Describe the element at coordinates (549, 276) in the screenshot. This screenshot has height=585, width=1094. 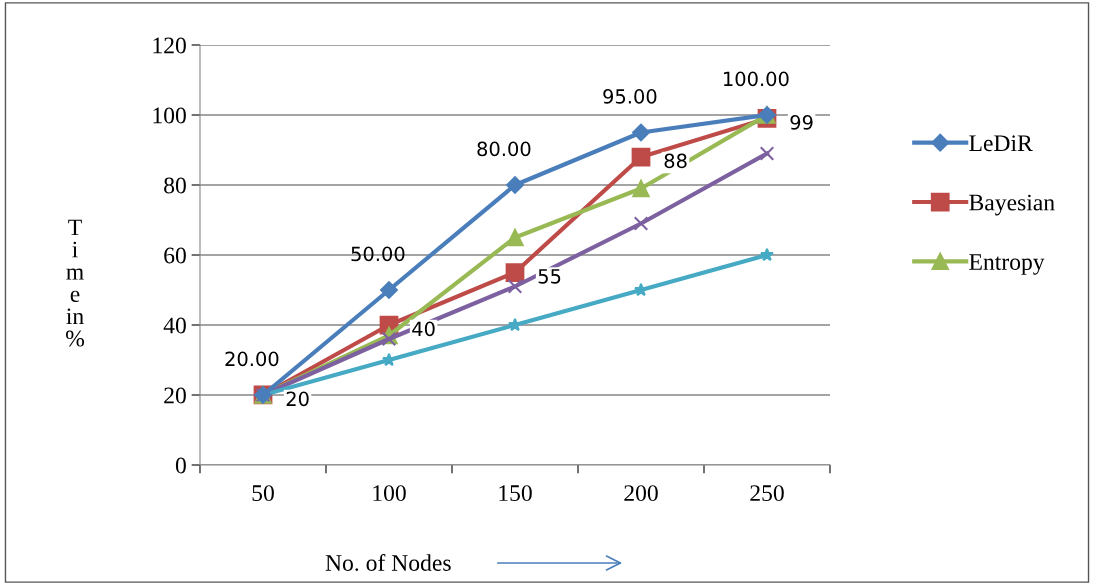
I see `data-label: 55` at that location.